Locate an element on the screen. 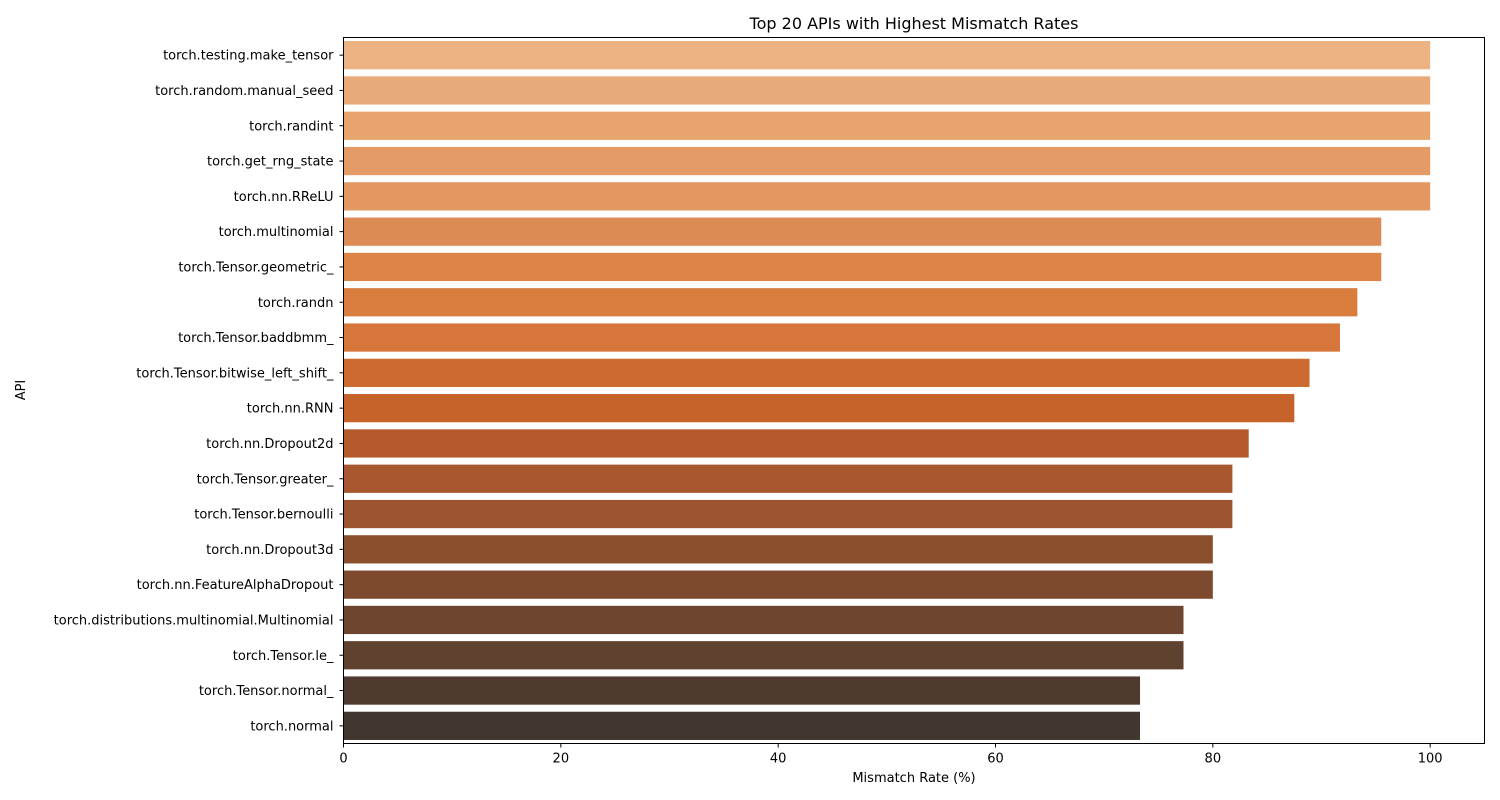 Image resolution: width=1500 pixels, height=800 pixels. x-tick-label: 40 is located at coordinates (778, 759).